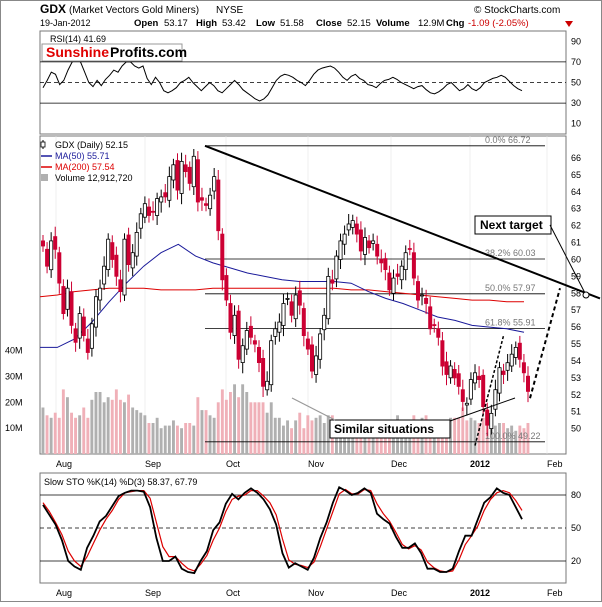 The image size is (602, 607). I want to click on exchange-name: NYSE, so click(230, 10).